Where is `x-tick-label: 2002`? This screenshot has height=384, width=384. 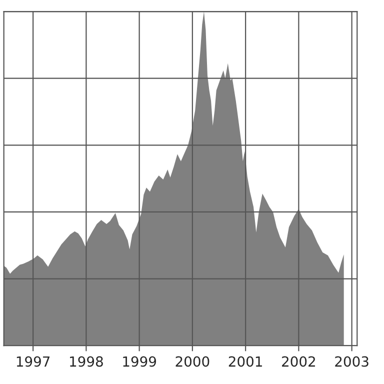 x-tick-label: 2002 is located at coordinates (298, 361).